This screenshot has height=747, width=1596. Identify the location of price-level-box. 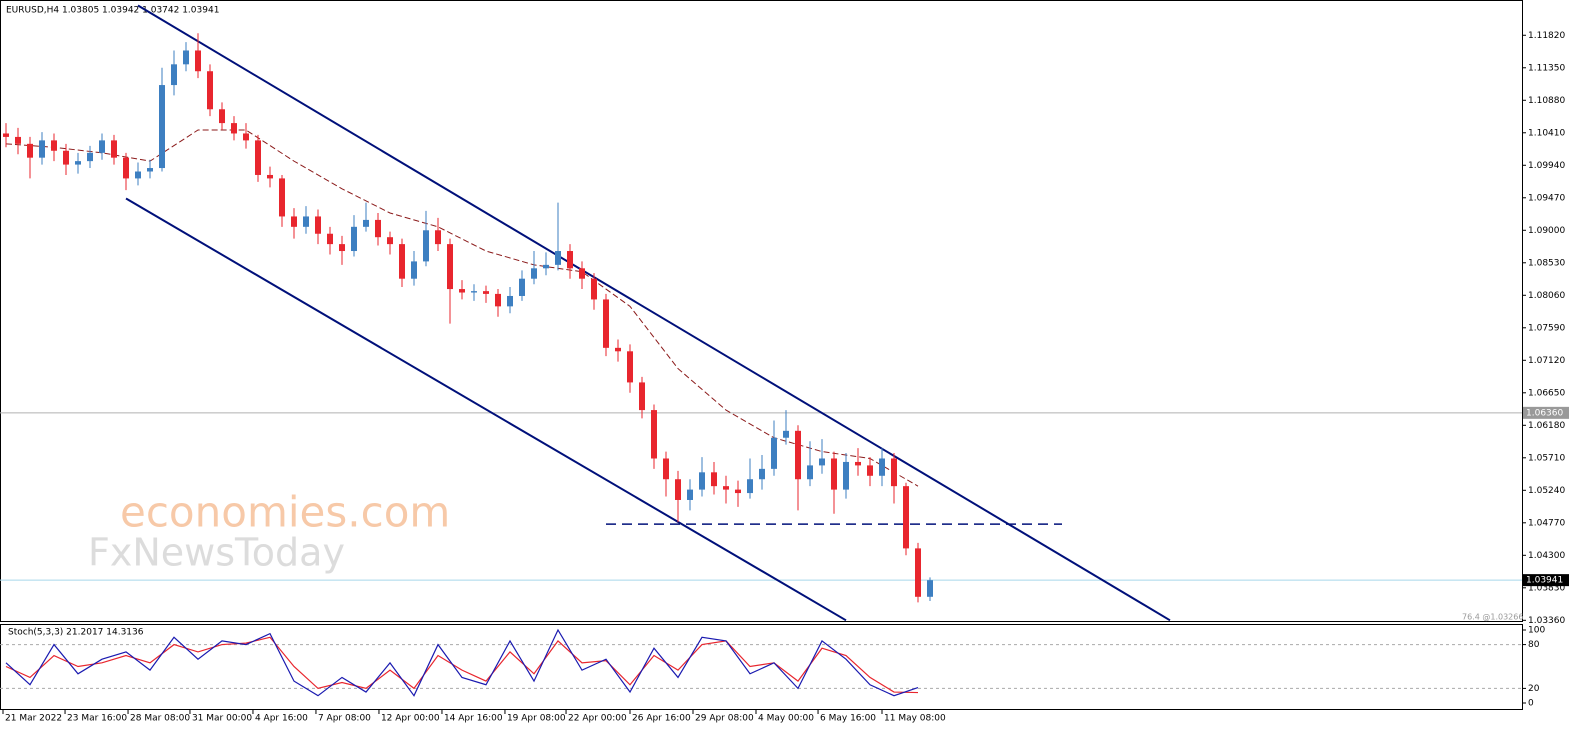
(1546, 580).